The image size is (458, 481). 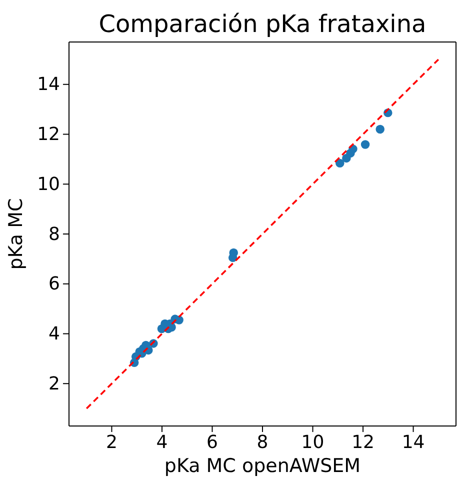 I want to click on y-tick-label: 12, so click(x=48, y=135).